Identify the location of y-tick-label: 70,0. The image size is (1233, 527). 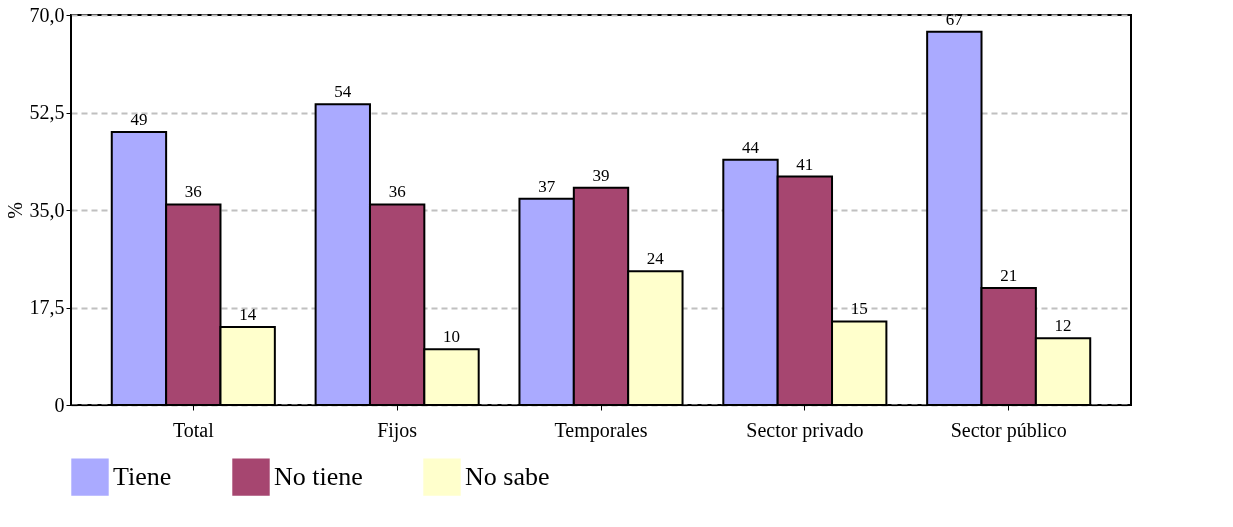
(47, 14).